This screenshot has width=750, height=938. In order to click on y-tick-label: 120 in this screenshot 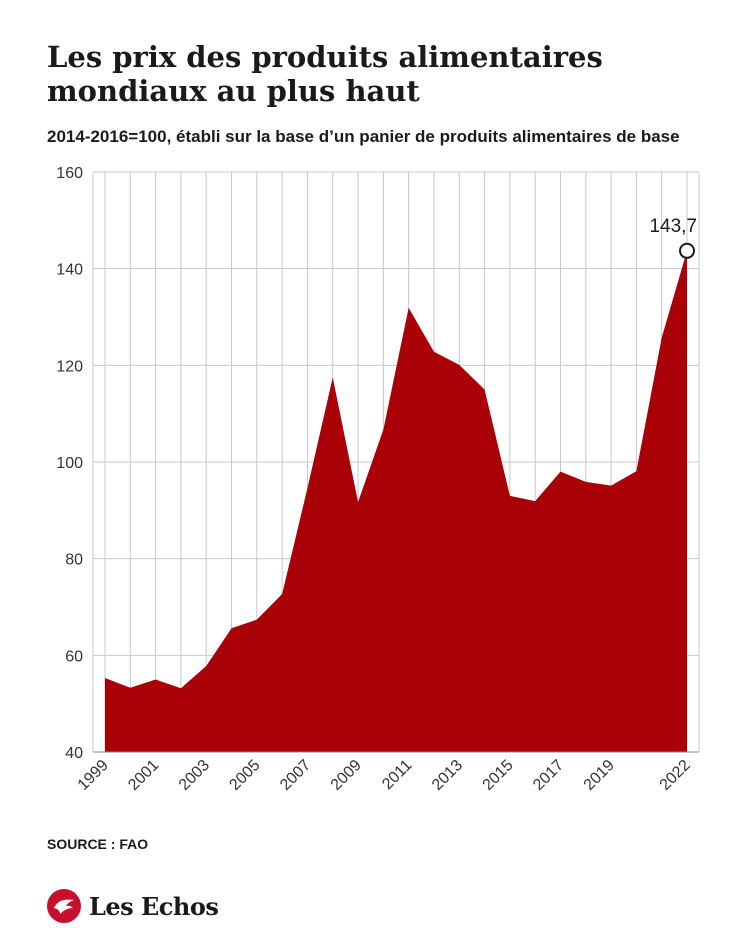, I will do `click(69, 366)`.